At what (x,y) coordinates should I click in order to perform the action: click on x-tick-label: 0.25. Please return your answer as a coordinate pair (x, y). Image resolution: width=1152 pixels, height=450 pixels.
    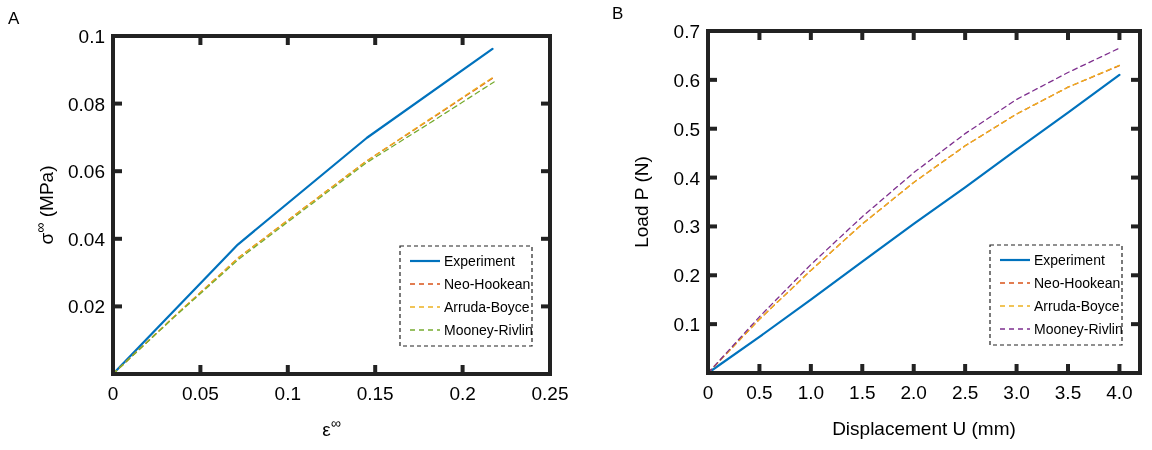
    Looking at the image, I should click on (550, 393).